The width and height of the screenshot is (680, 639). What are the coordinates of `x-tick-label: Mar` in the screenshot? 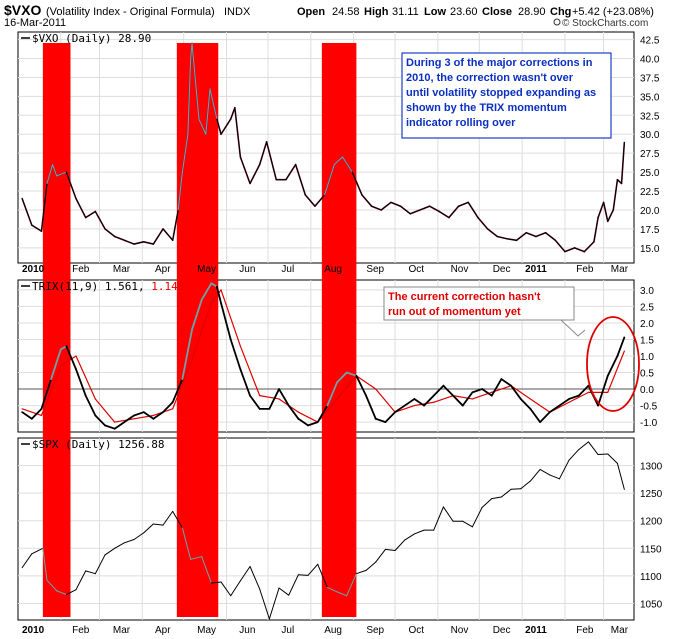 It's located at (122, 269).